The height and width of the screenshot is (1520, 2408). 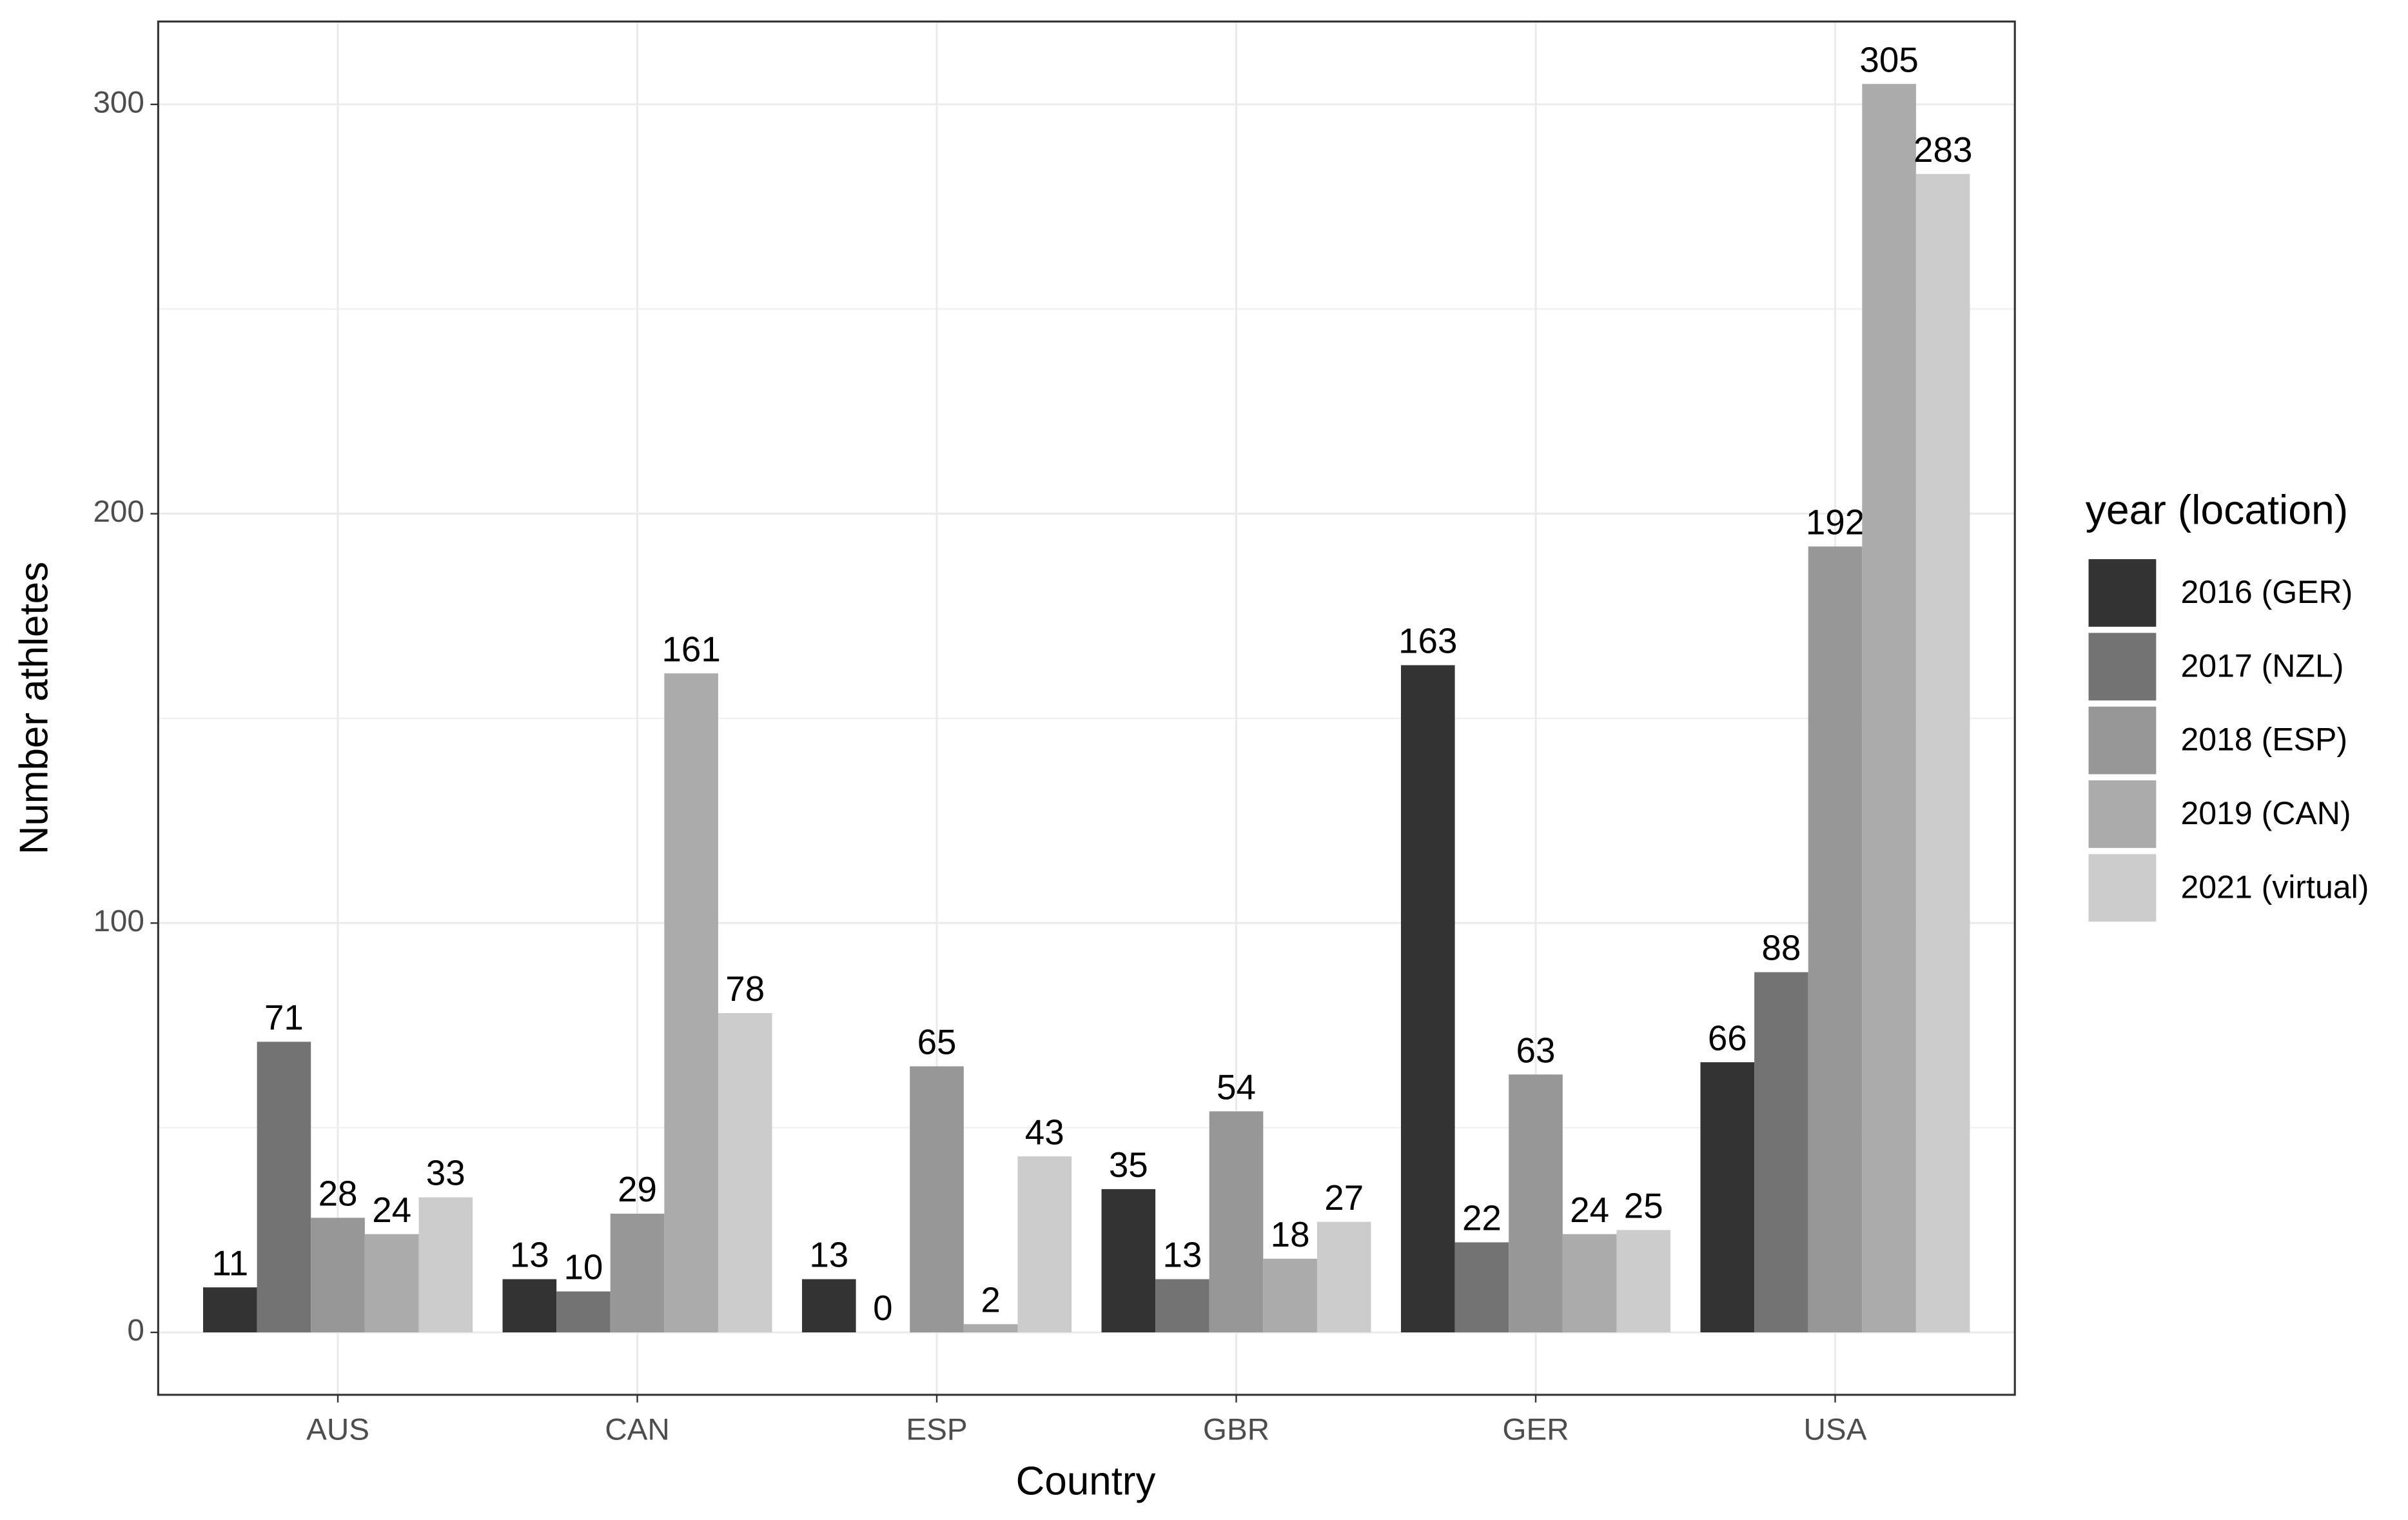 I want to click on value-label: 2, so click(x=990, y=1299).